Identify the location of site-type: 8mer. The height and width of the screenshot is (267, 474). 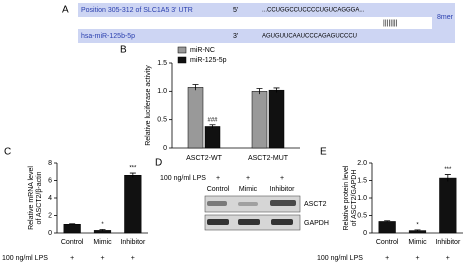
(445, 17).